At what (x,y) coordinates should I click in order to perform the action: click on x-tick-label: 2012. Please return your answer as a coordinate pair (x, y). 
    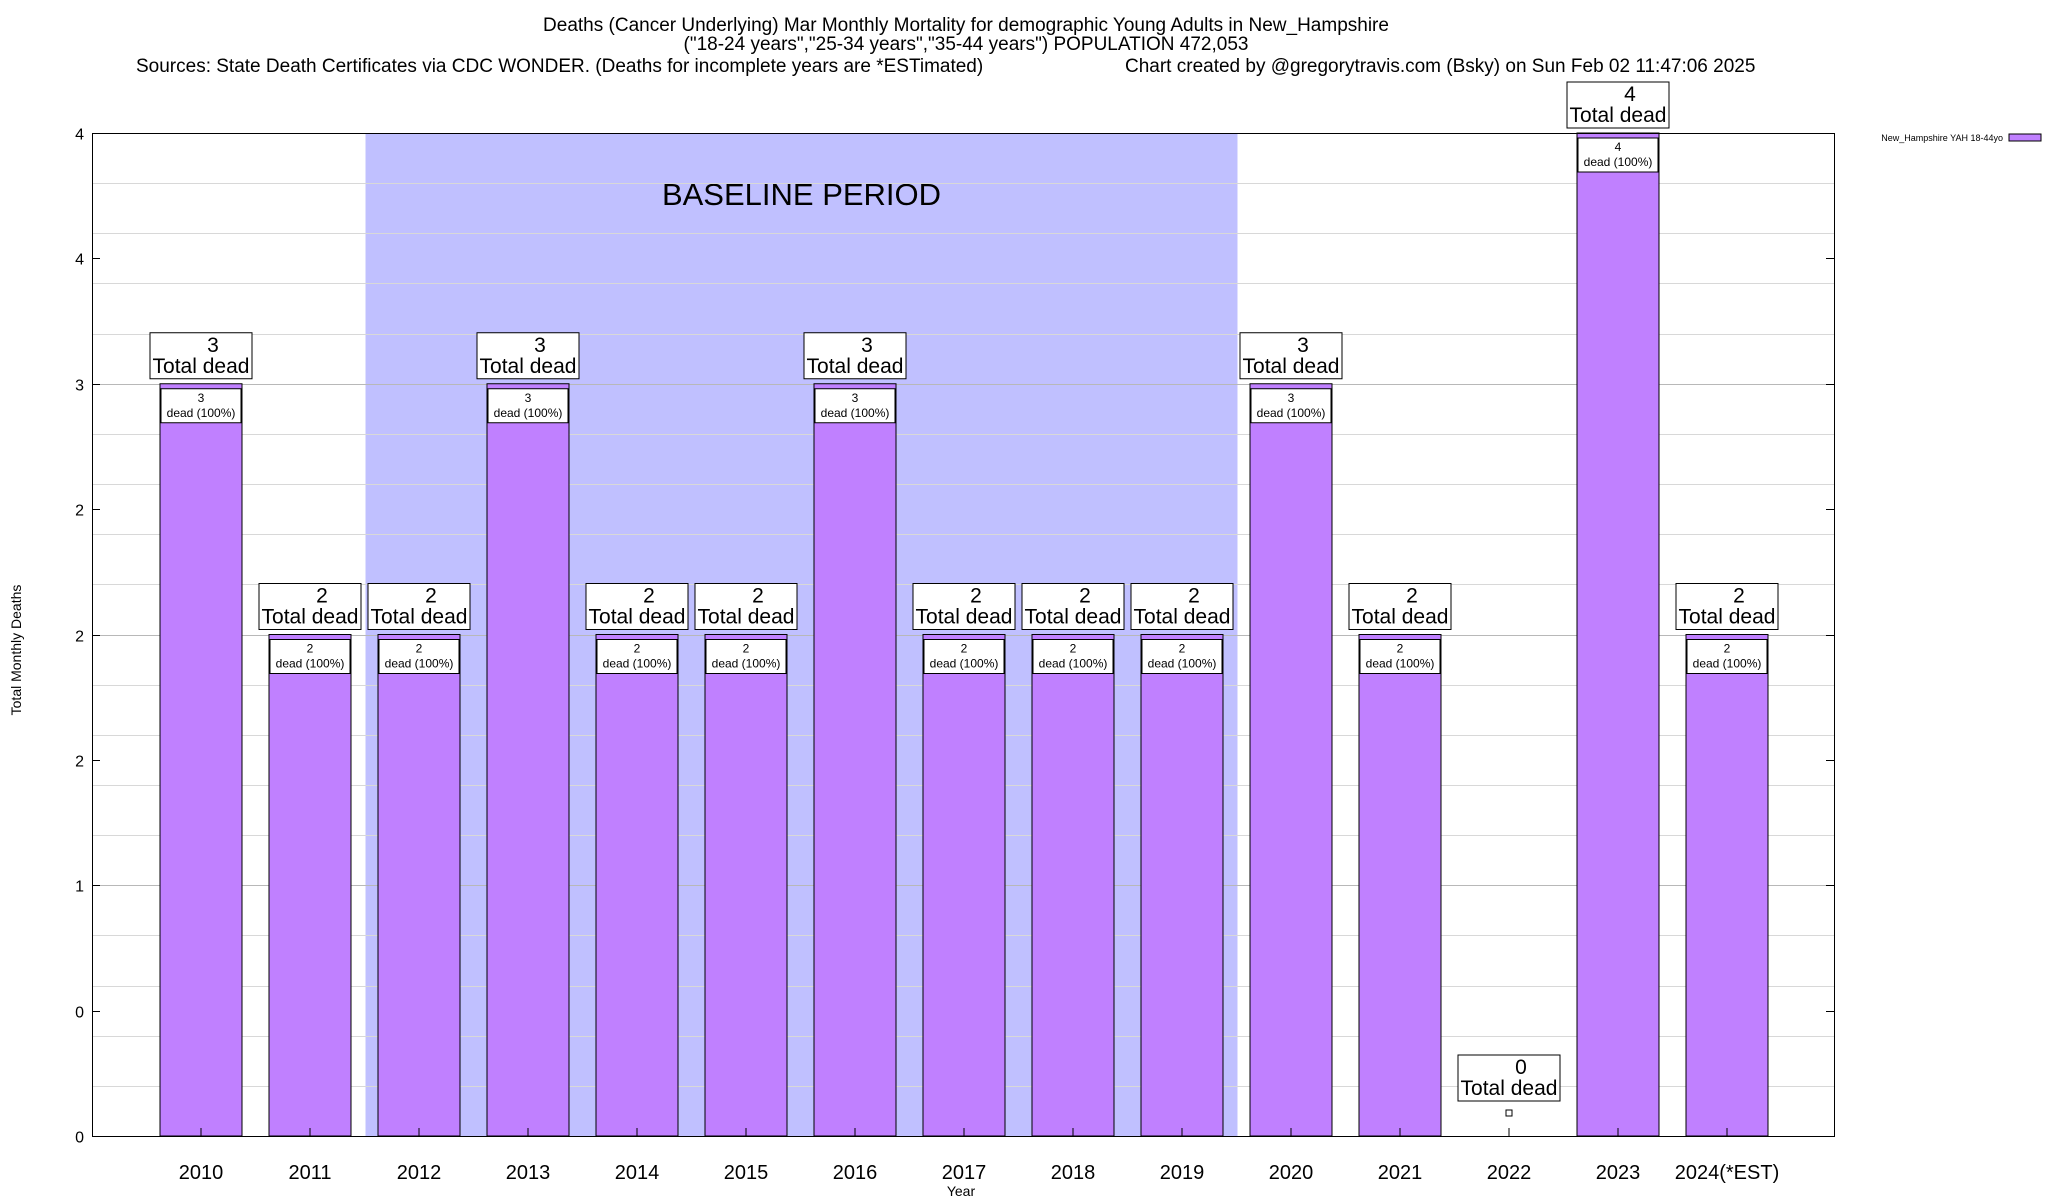
    Looking at the image, I should click on (419, 1173).